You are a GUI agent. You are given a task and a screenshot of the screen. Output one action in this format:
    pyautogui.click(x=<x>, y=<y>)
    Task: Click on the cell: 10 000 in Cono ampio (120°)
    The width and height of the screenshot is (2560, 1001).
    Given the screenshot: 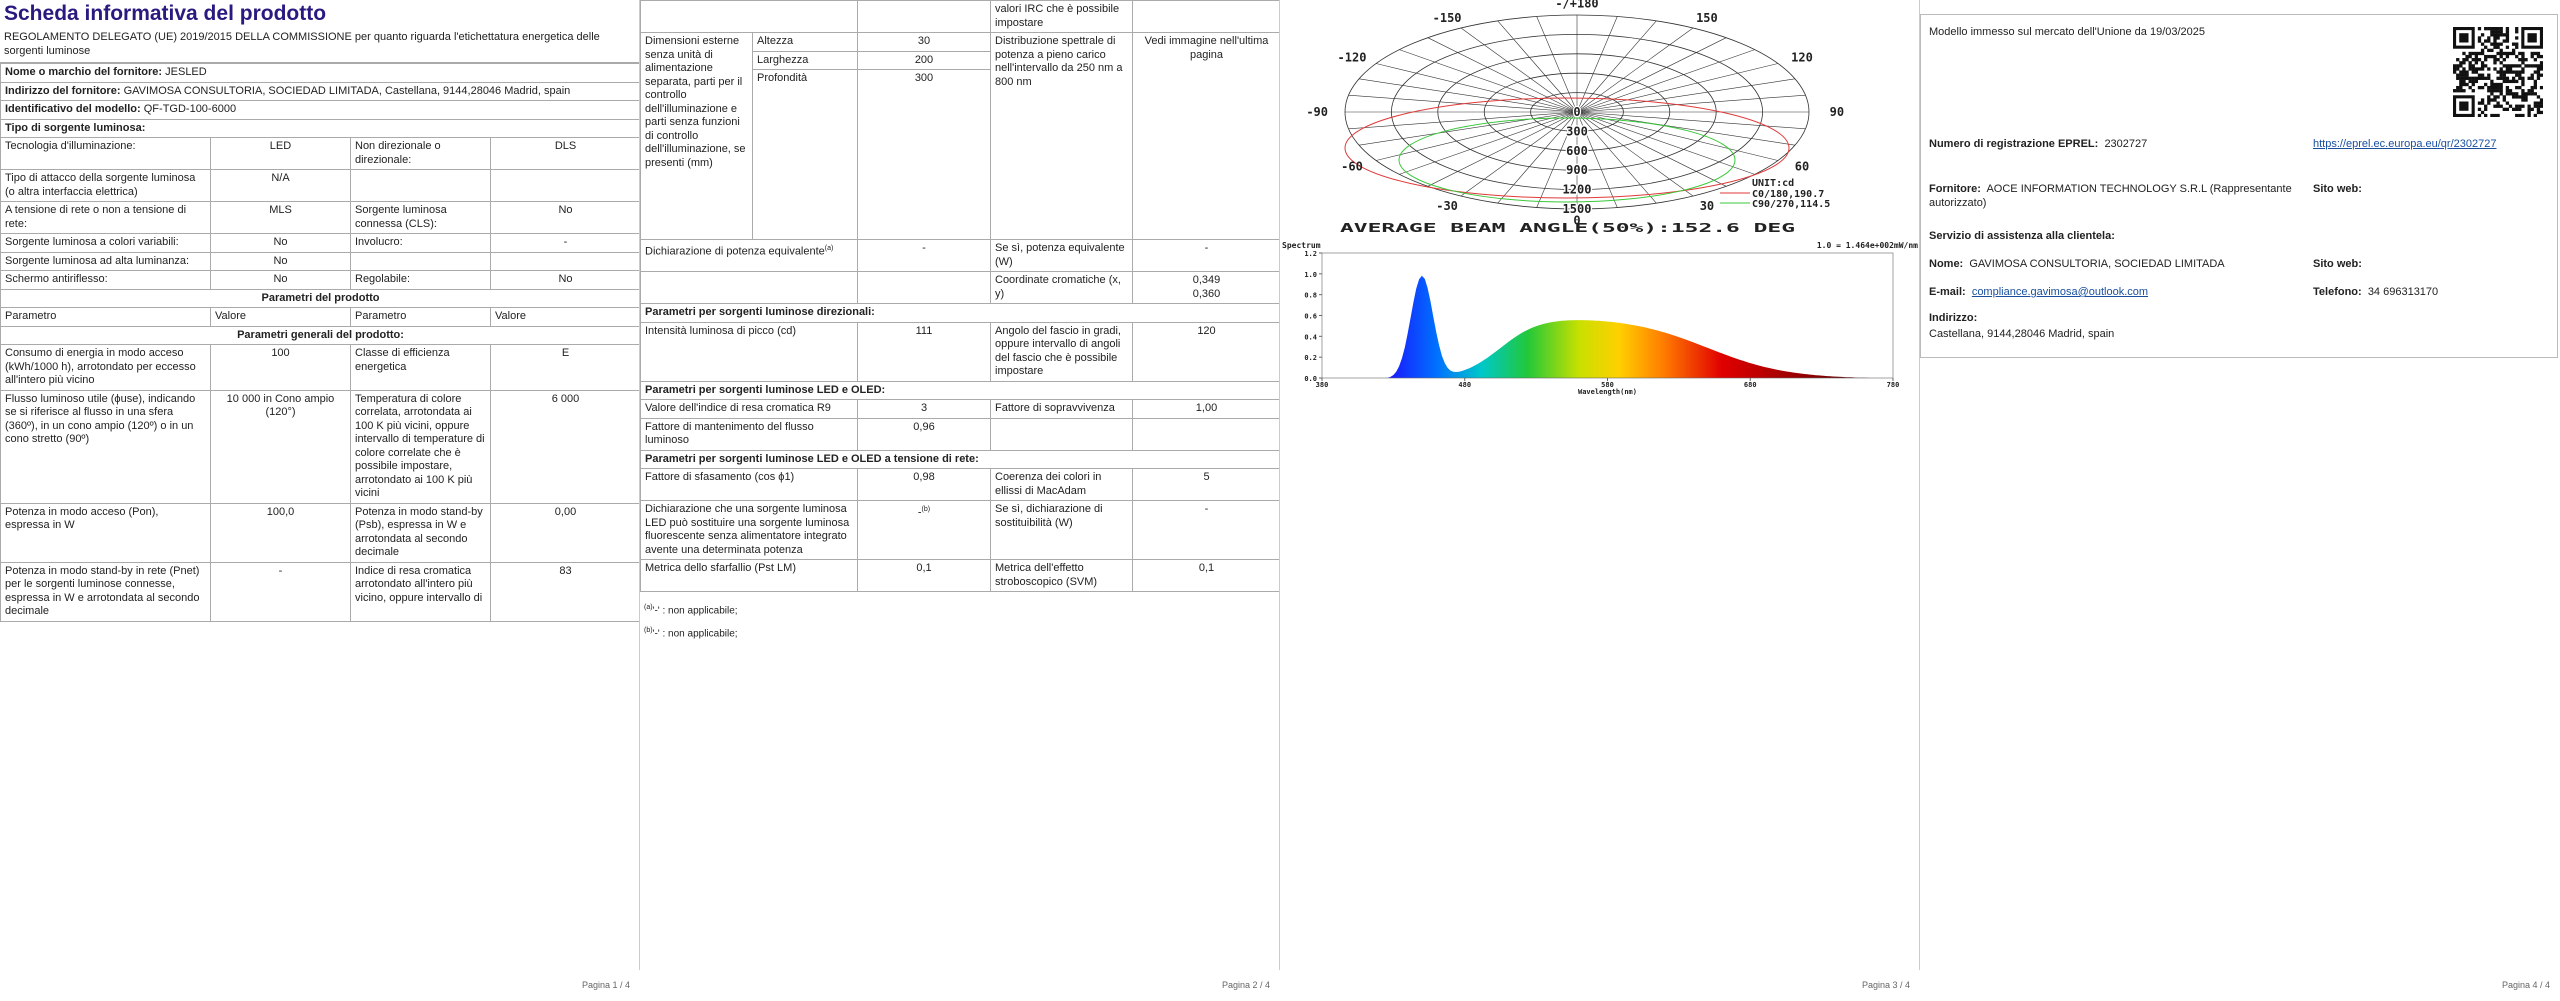 What is the action you would take?
    pyautogui.click(x=280, y=446)
    